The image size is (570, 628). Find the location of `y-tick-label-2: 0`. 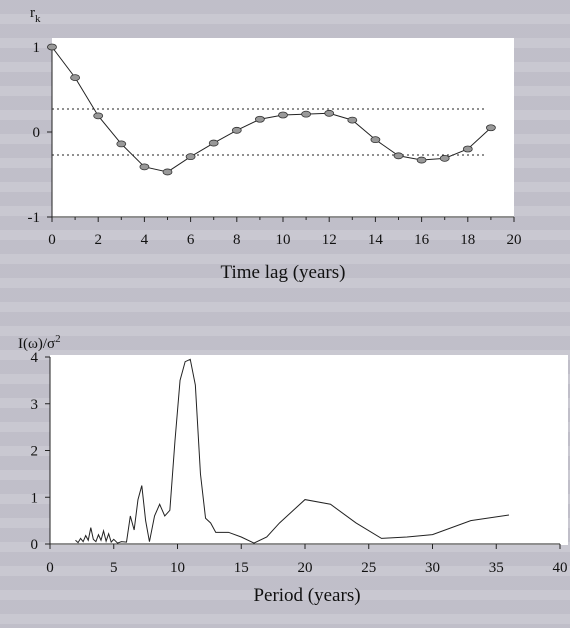

y-tick-label-2: 0 is located at coordinates (35, 545).